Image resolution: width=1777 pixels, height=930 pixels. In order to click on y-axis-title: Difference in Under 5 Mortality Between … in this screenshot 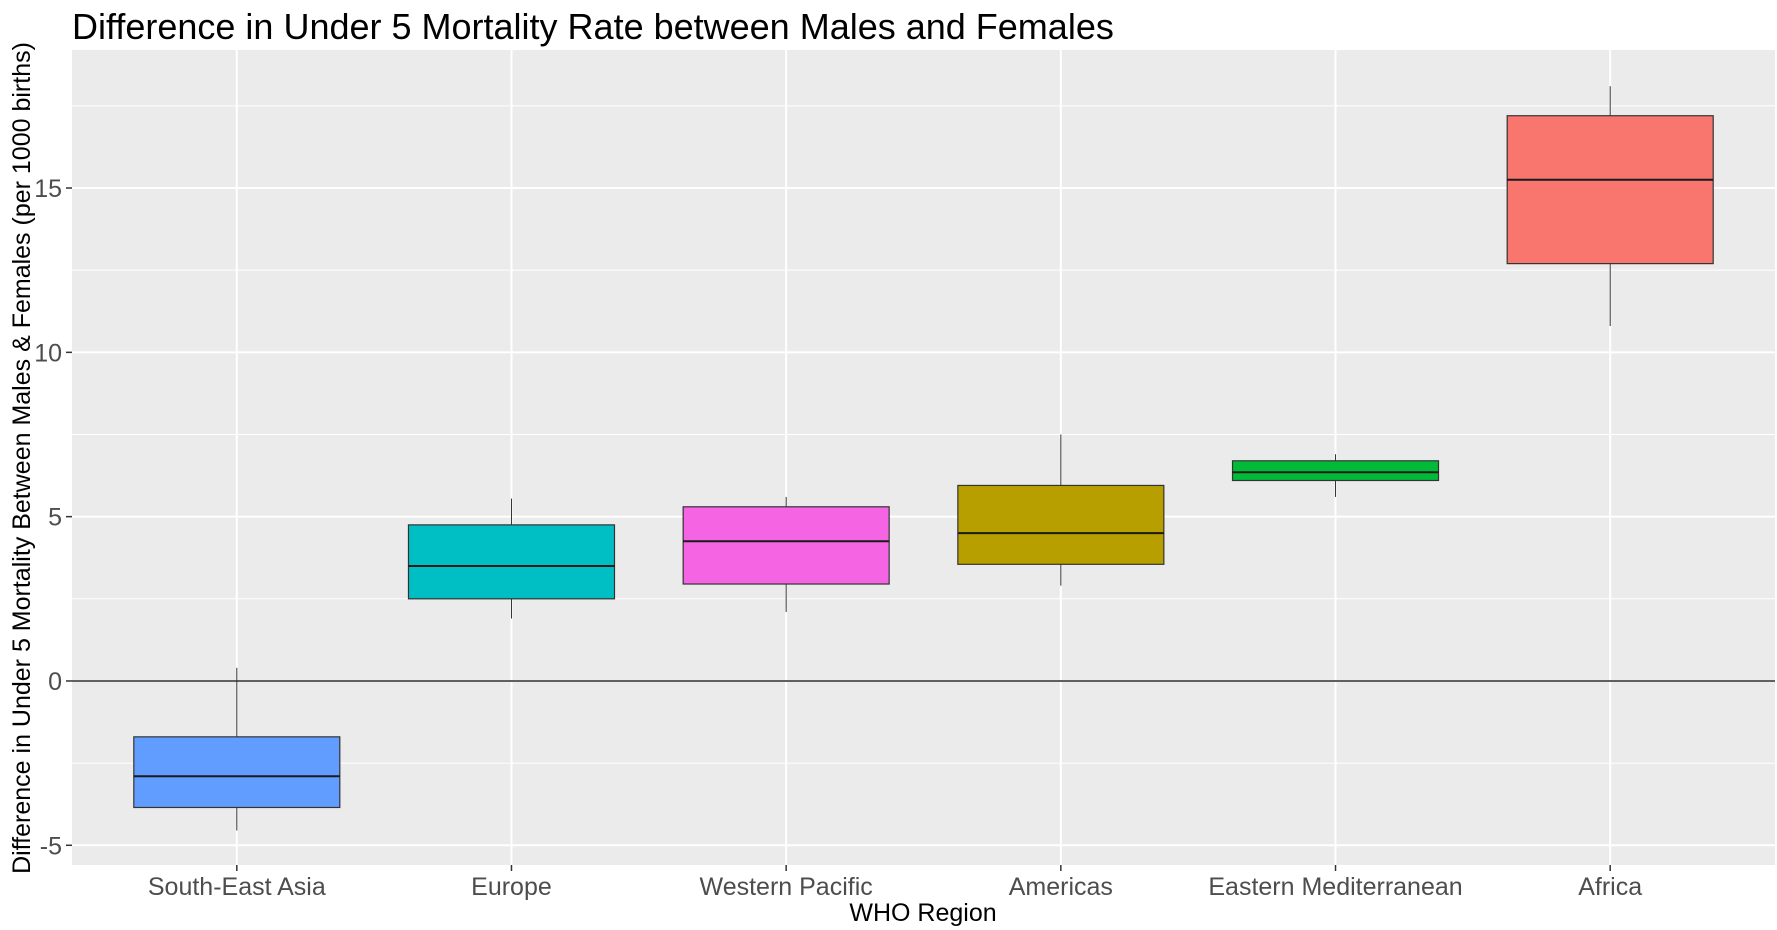, I will do `click(22, 458)`.